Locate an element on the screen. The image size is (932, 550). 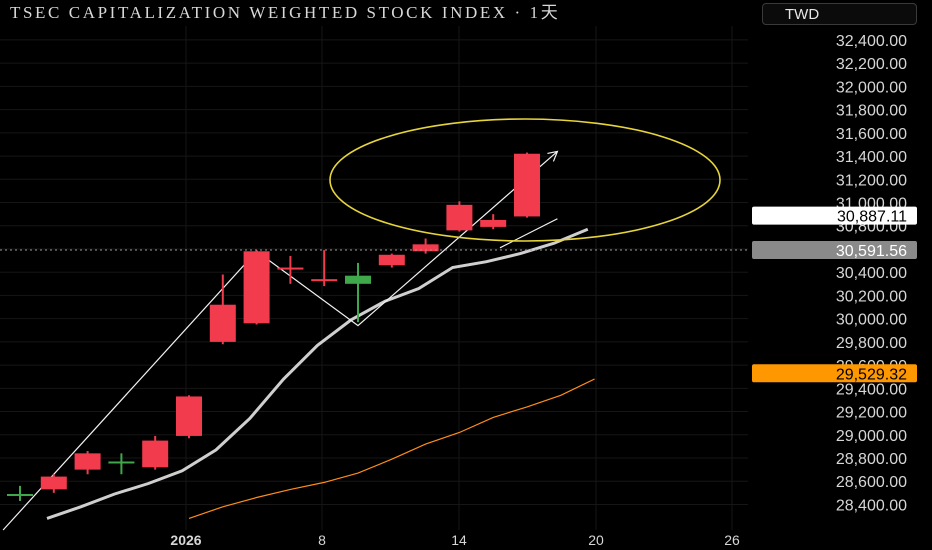
y-tick-label: 31,600.00 is located at coordinates (871, 134).